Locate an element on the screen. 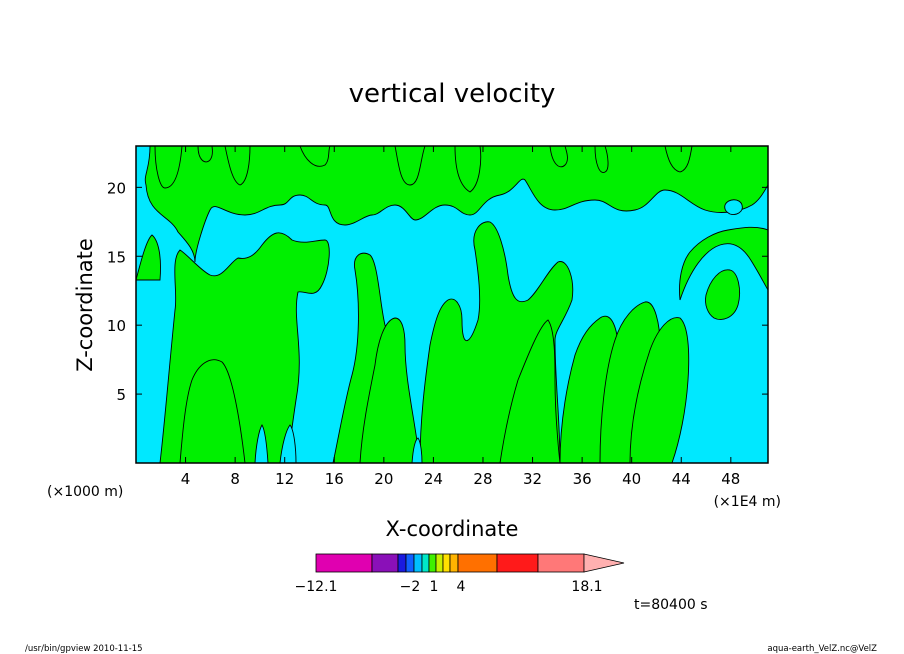  x-tick-label: 24 is located at coordinates (433, 479).